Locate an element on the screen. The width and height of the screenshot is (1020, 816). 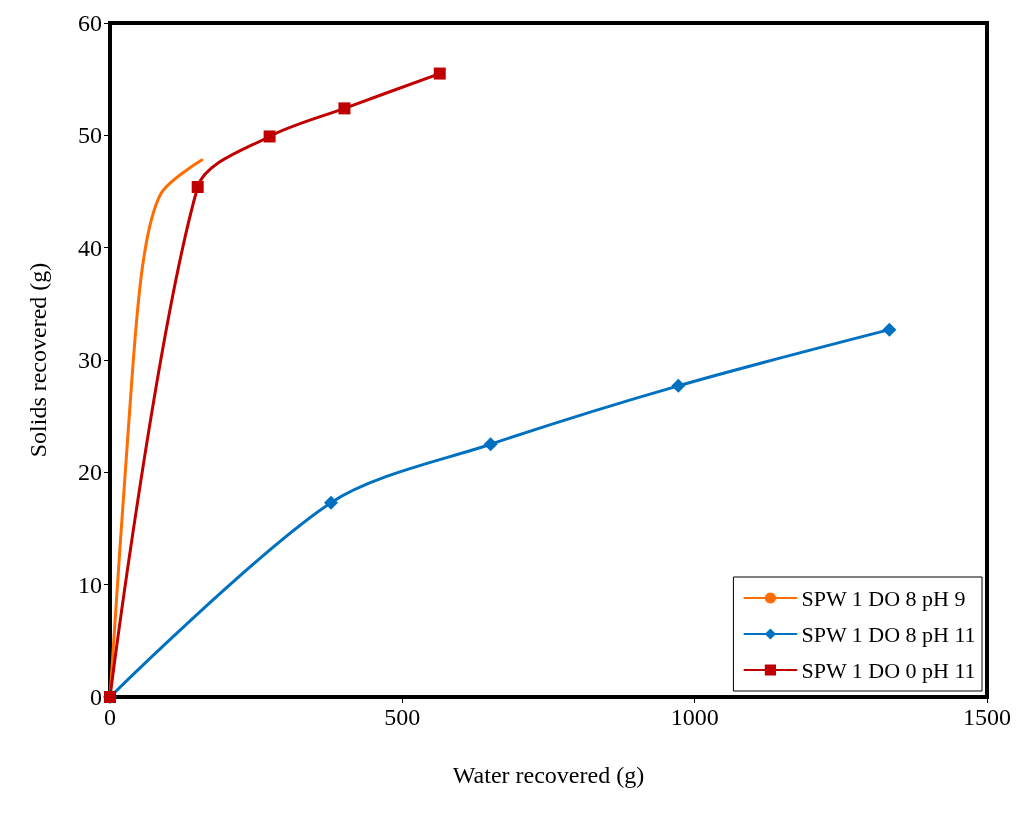
x-tick-label: 1500 is located at coordinates (987, 717).